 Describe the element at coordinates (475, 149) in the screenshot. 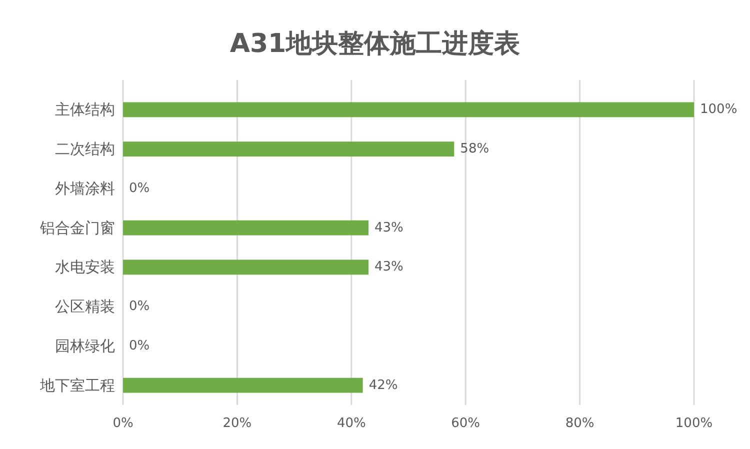

I see `data-label: 58%` at that location.